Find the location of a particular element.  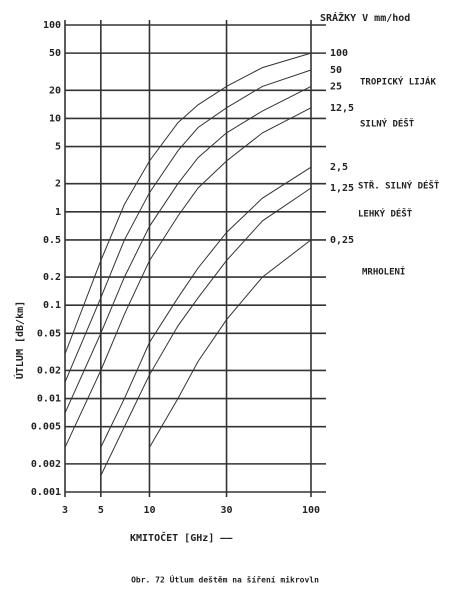

y-axis-label: ÚTLUM [dB/km] is located at coordinates (19, 340).